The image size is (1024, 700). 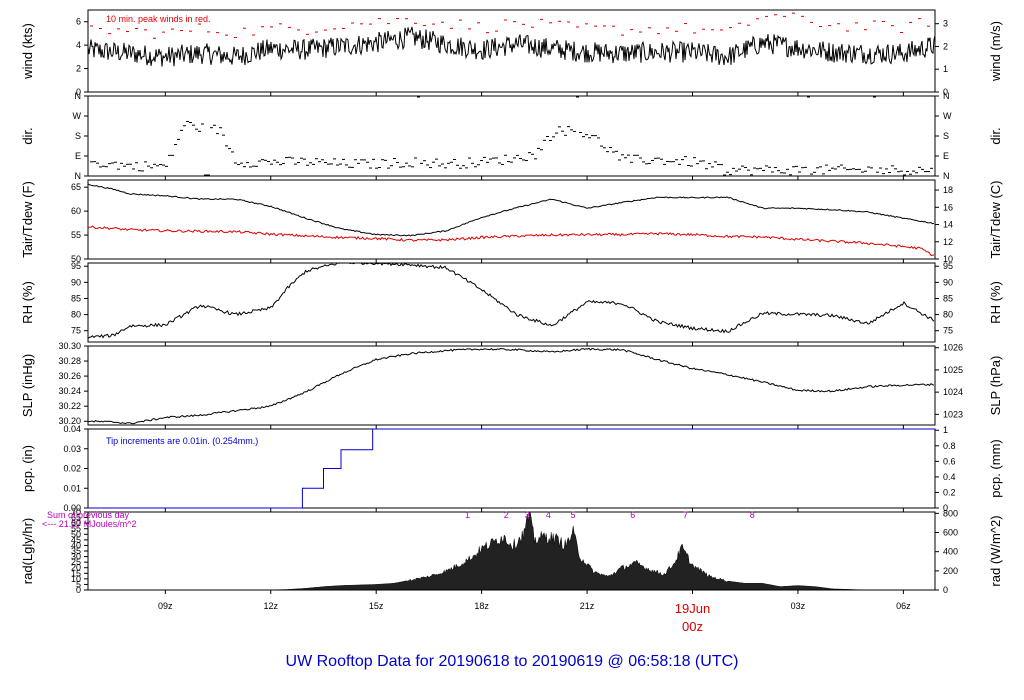 What do you see at coordinates (72, 429) in the screenshot?
I see `y-tick-label-left: 0.04` at bounding box center [72, 429].